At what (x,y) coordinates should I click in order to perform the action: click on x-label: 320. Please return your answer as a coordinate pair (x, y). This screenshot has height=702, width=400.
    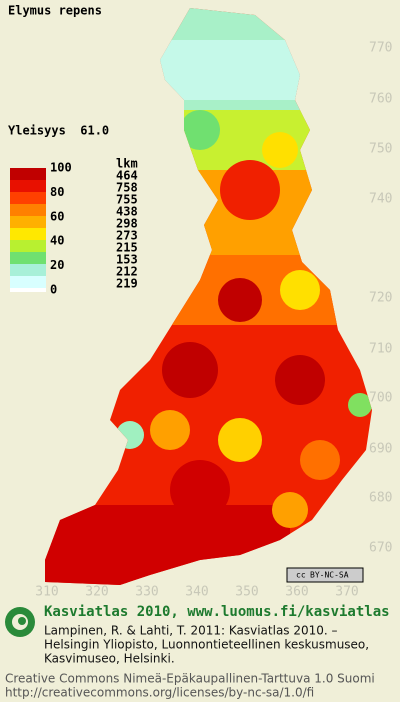
    Looking at the image, I should click on (96, 592).